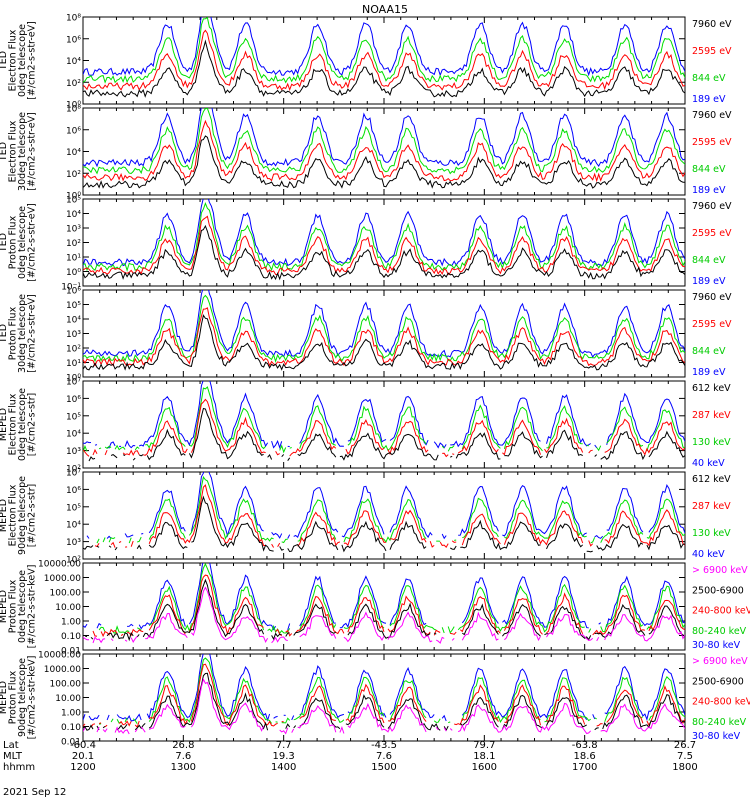  What do you see at coordinates (71, 728) in the screenshot?
I see `y-tick-label: 0.10` at bounding box center [71, 728].